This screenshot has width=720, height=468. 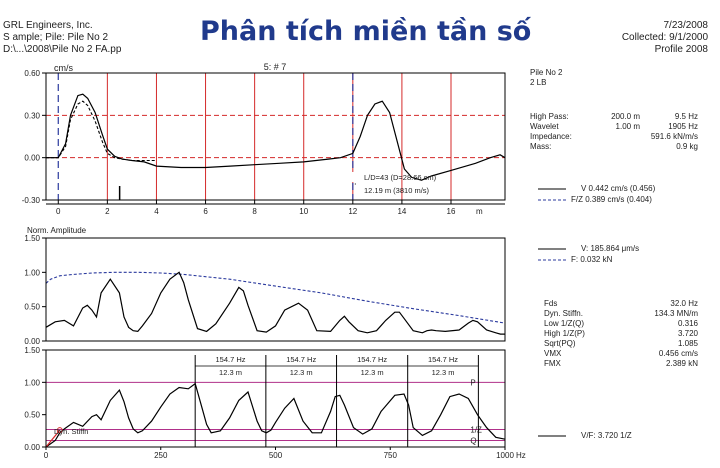 I want to click on c1-xtick-label-6: 12, so click(x=352, y=211).